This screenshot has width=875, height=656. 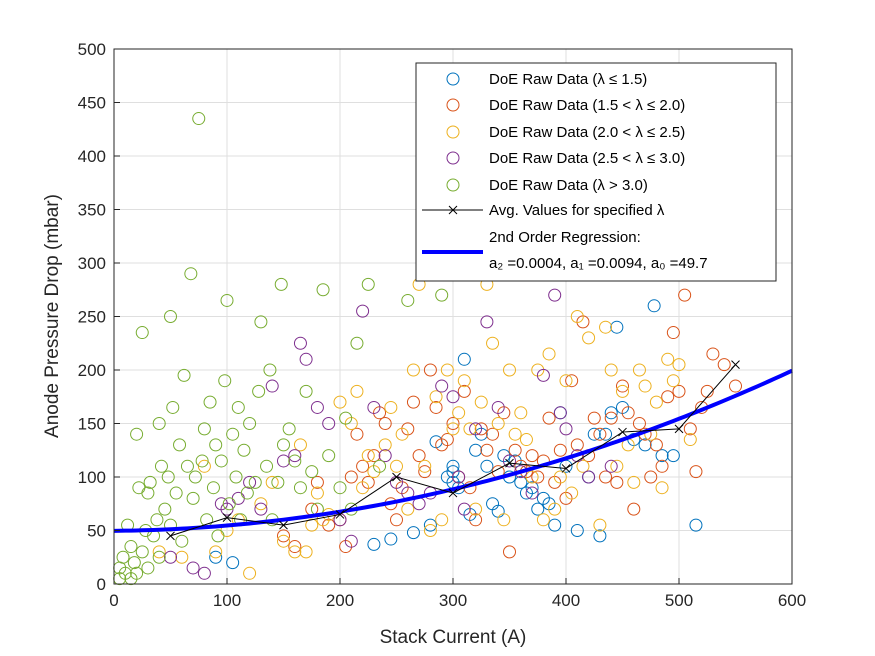 What do you see at coordinates (92, 263) in the screenshot?
I see `y-tick-label: 300` at bounding box center [92, 263].